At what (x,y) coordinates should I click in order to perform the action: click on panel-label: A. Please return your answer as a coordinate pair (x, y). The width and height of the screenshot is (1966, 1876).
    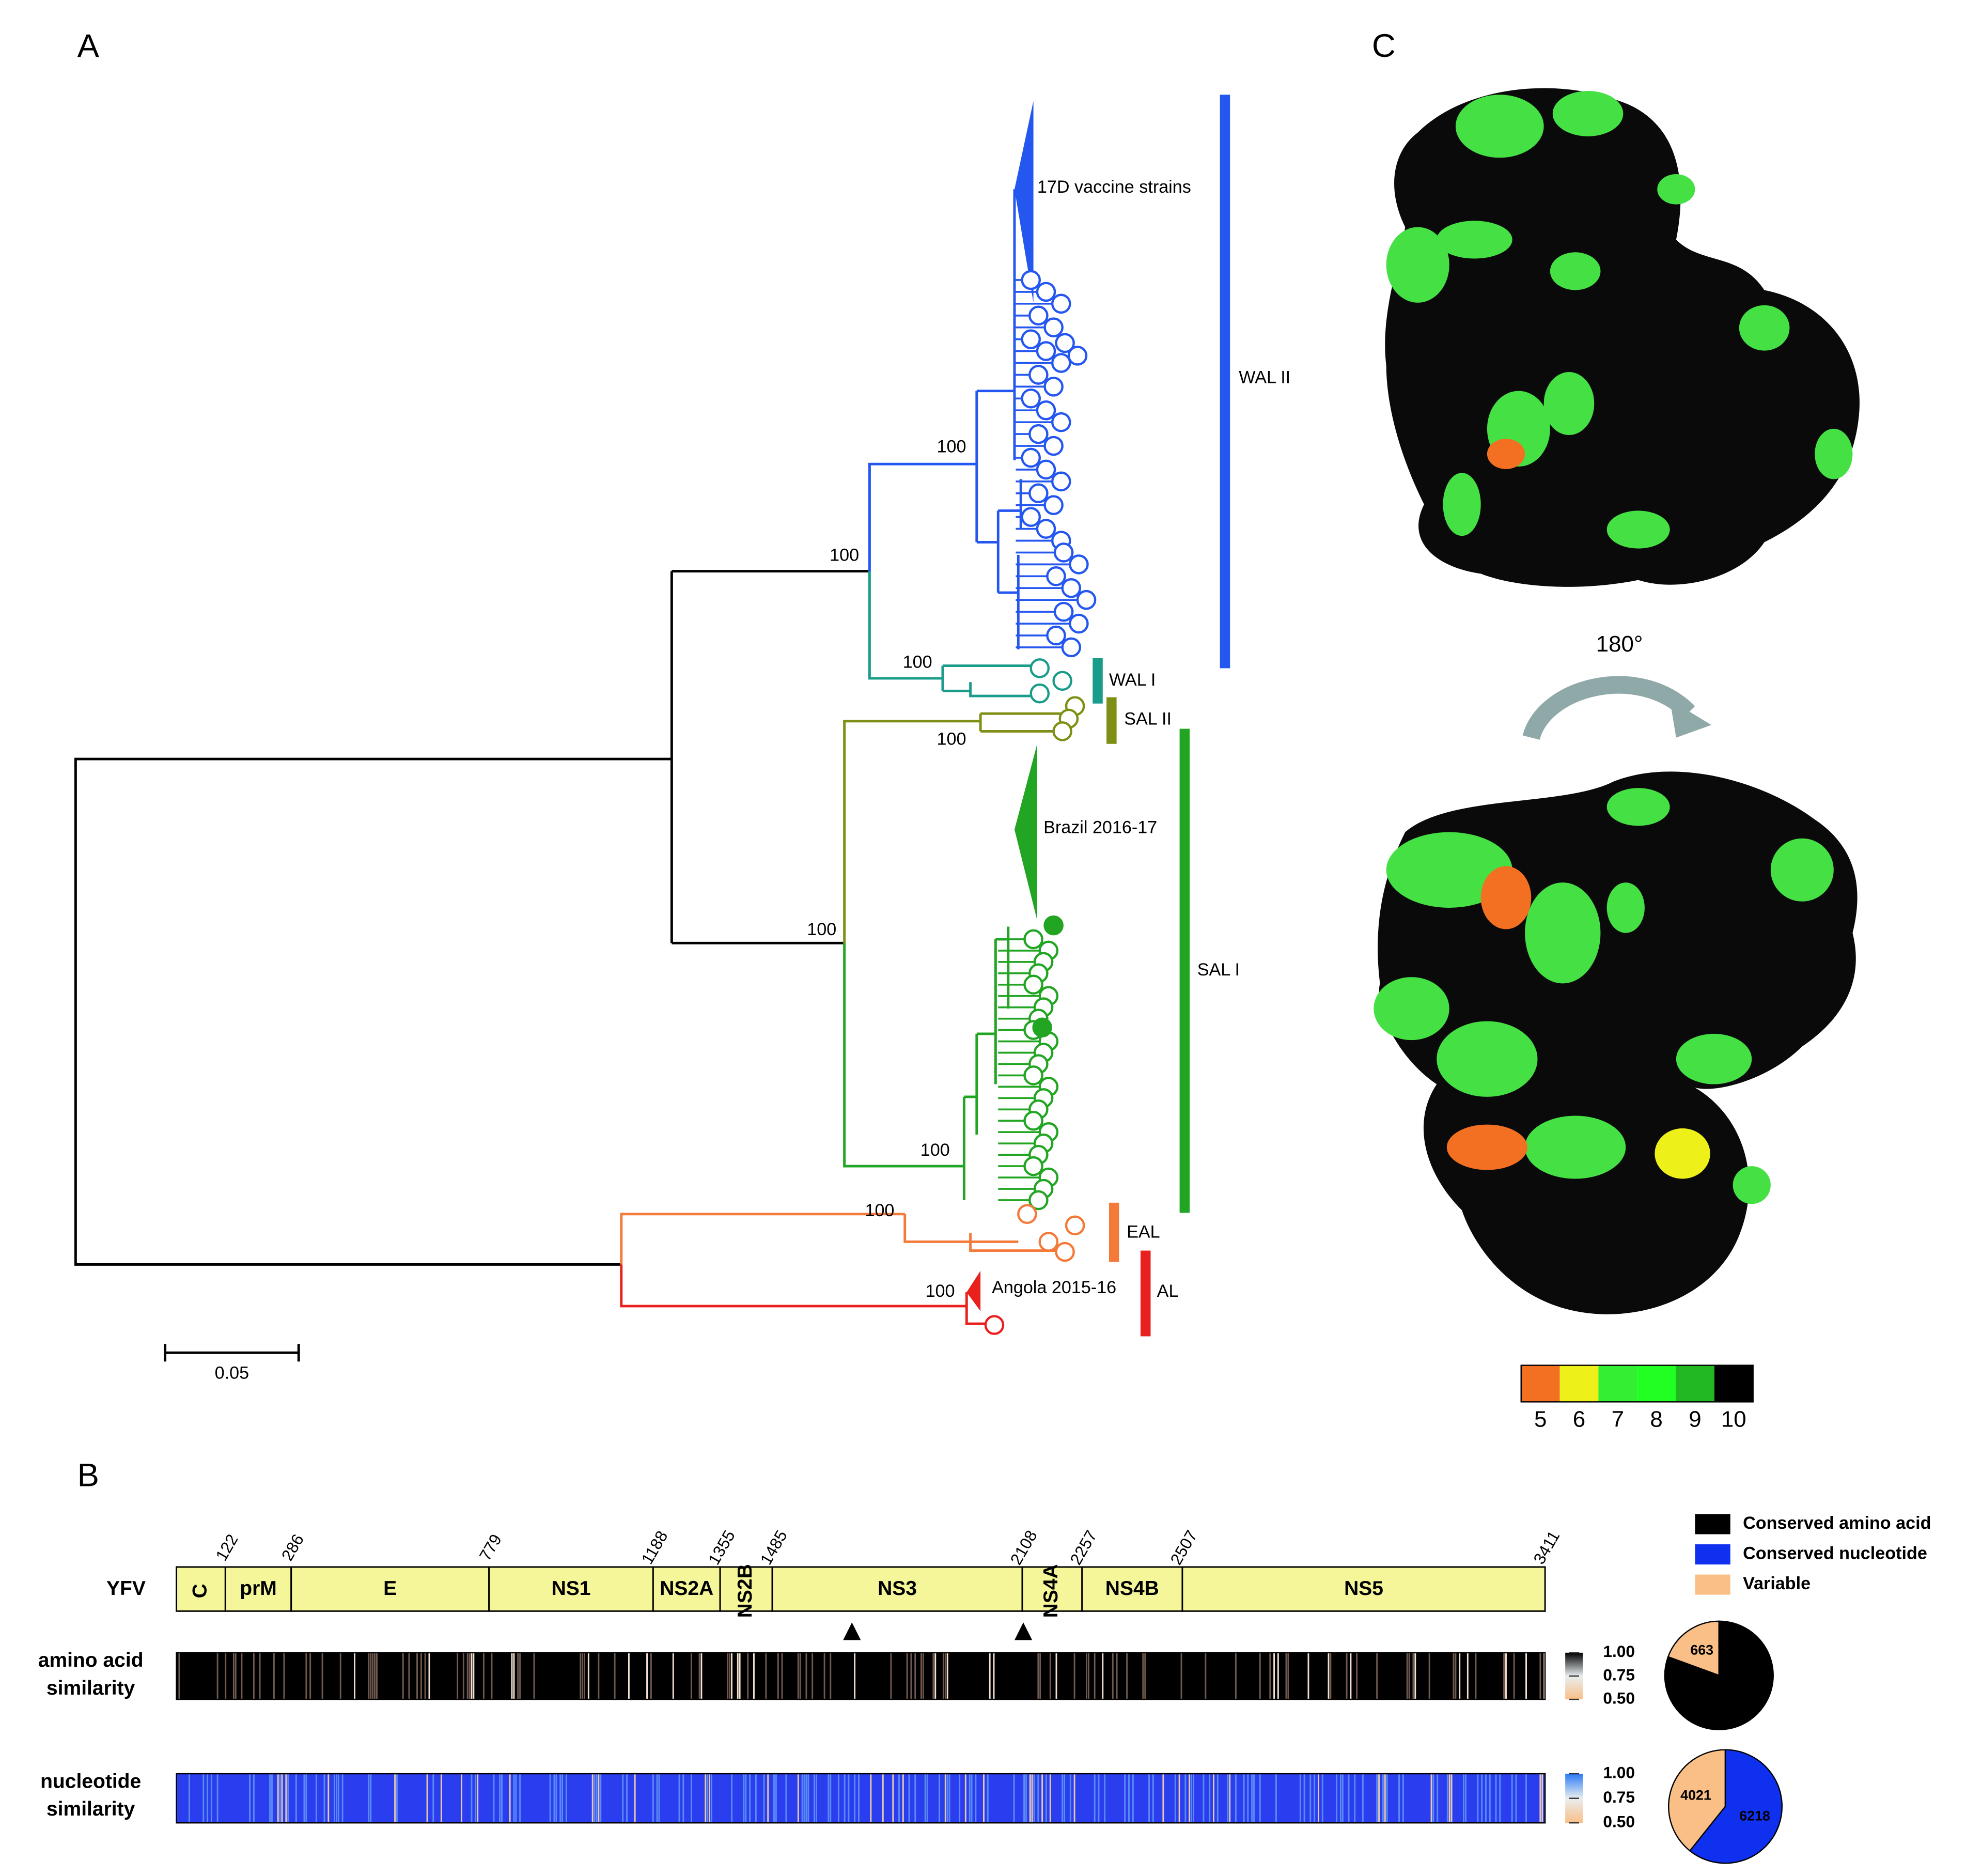
    Looking at the image, I should click on (89, 46).